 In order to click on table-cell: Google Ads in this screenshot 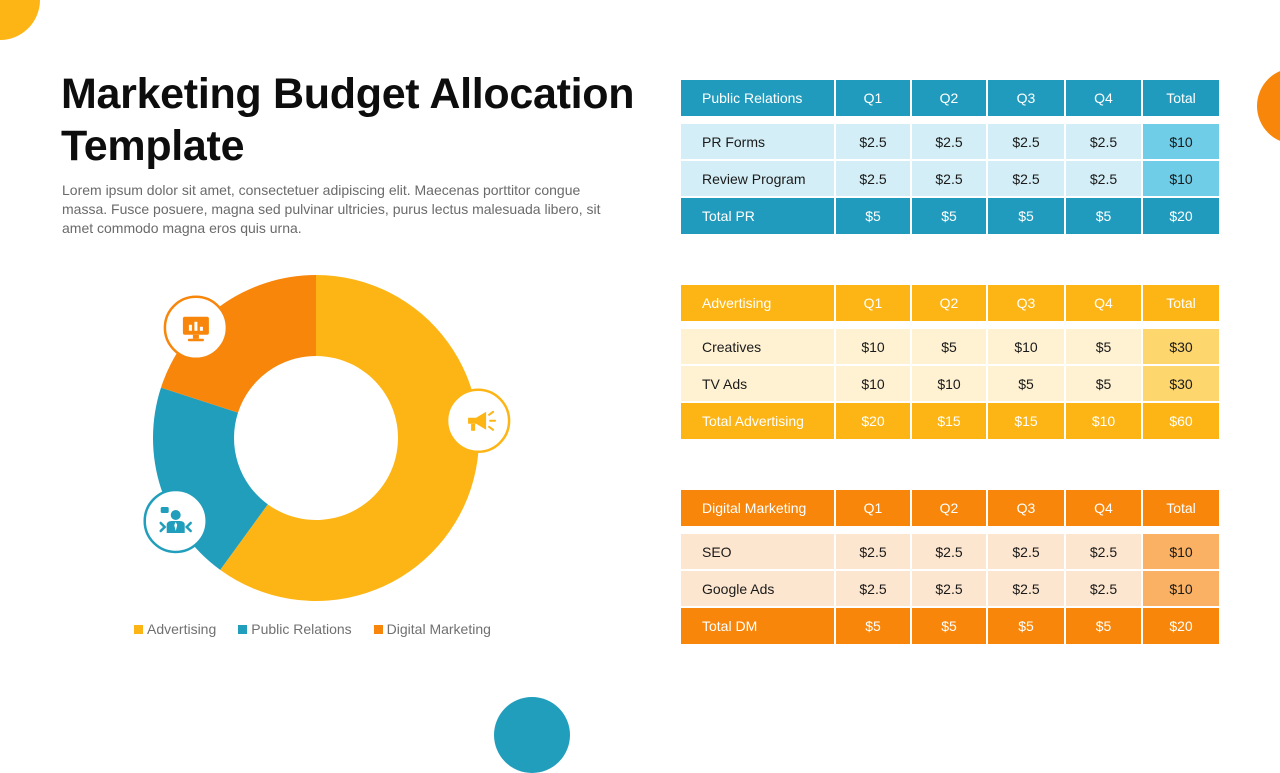, I will do `click(757, 588)`.